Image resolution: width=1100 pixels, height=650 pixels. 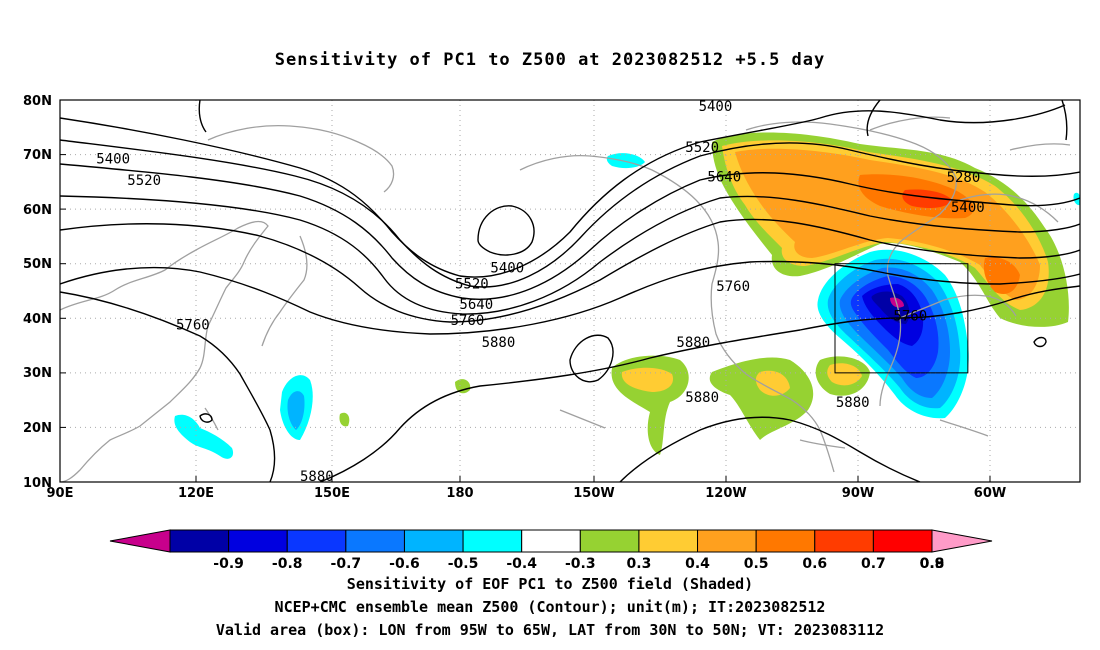 What do you see at coordinates (463, 386) in the screenshot?
I see `shade-positive-dot1` at bounding box center [463, 386].